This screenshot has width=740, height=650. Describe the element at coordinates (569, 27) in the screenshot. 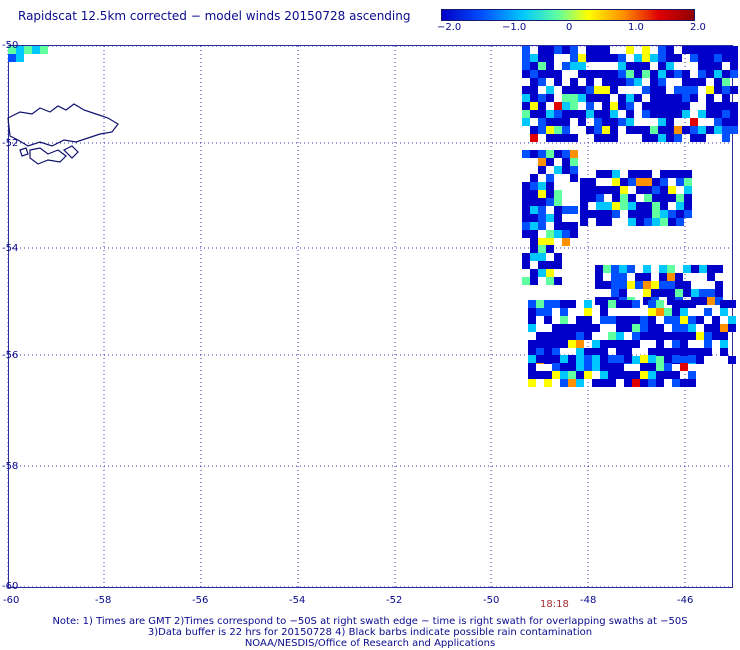

I see `colorbar-tick: 0` at that location.